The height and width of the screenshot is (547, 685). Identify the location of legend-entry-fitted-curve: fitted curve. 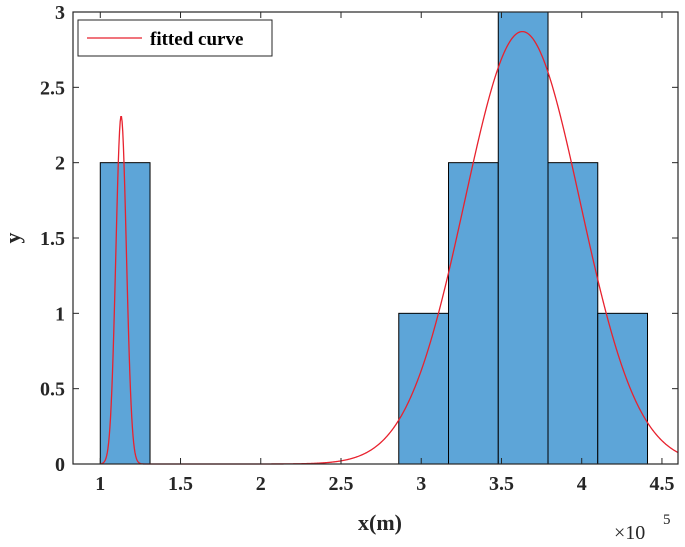
(196, 39).